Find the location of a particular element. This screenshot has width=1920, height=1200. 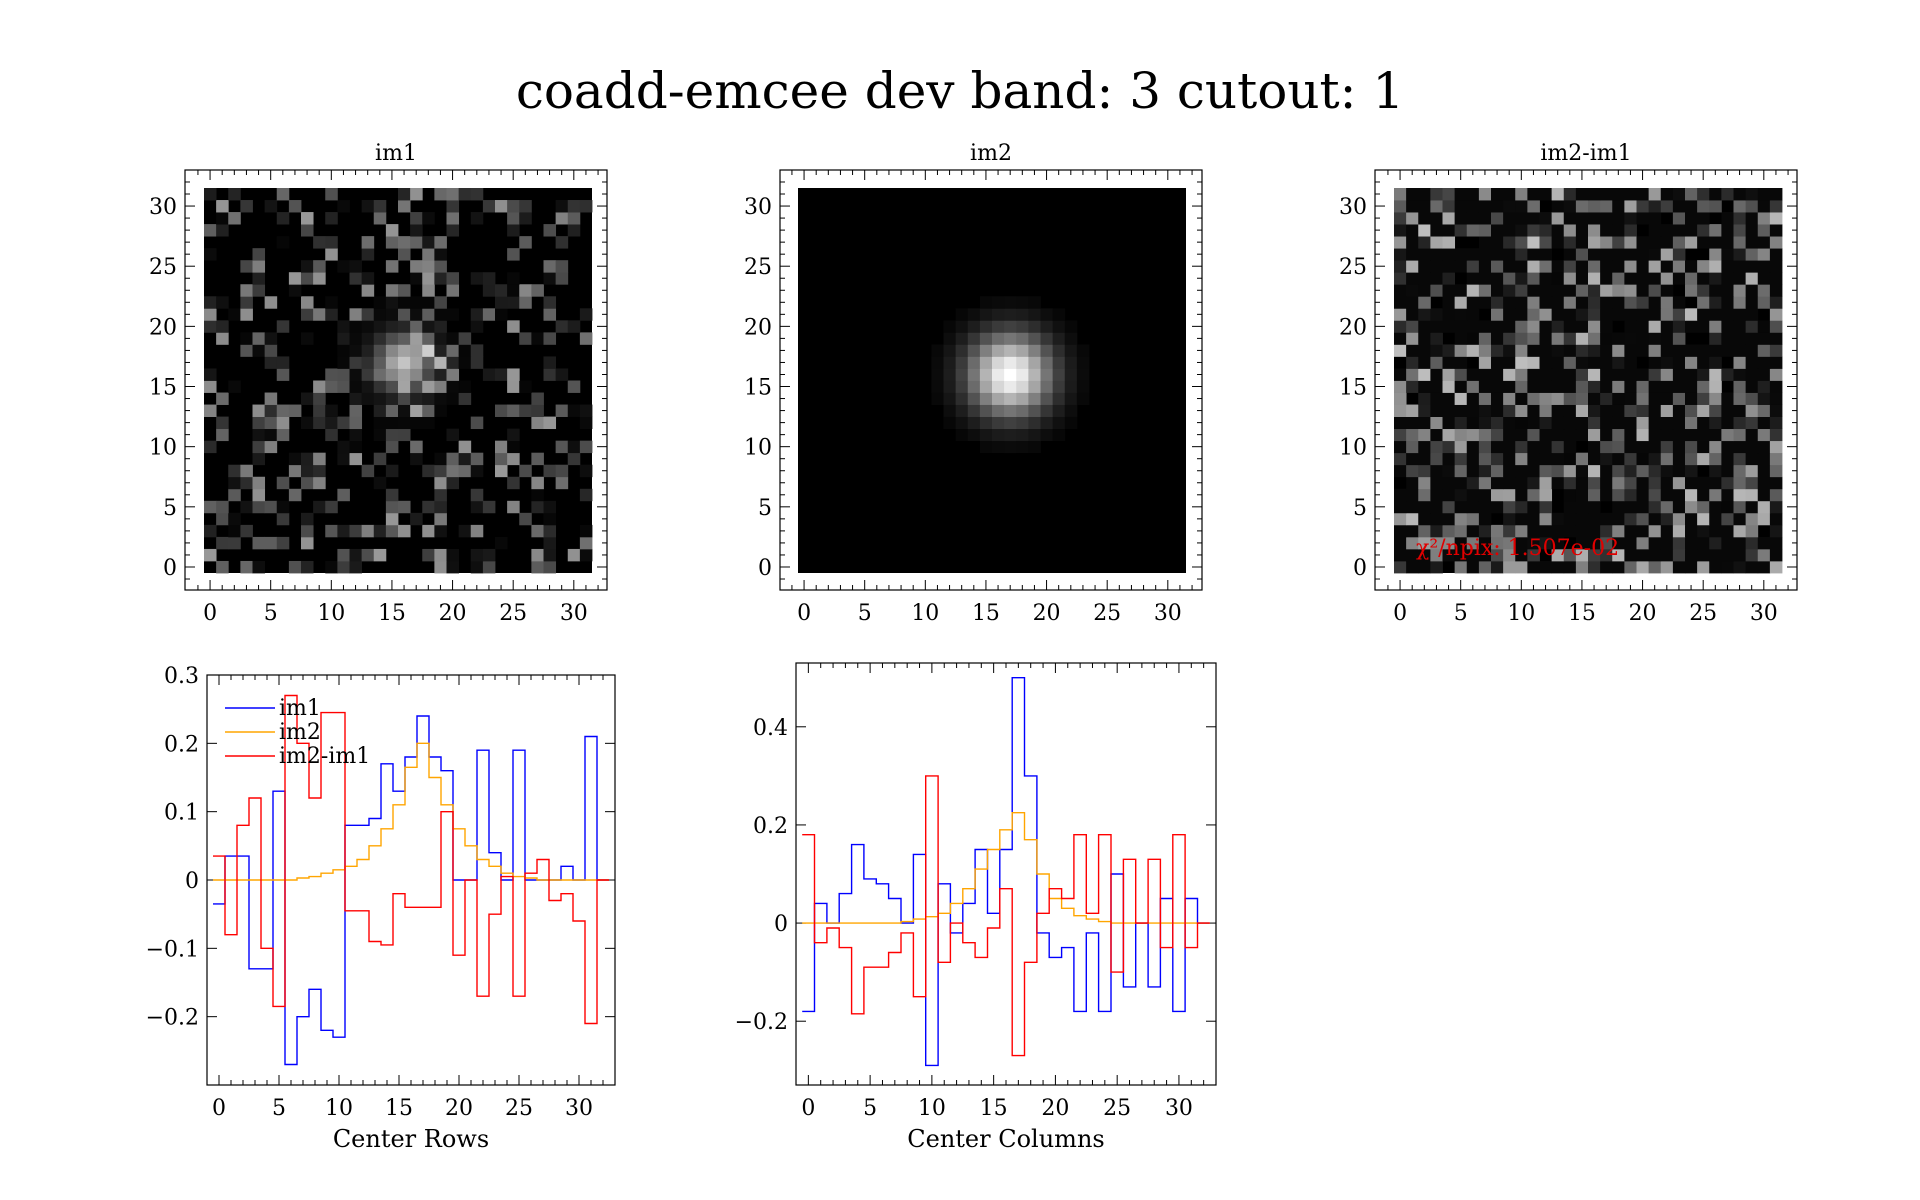

y-tick-label: 0.1 is located at coordinates (181, 813).